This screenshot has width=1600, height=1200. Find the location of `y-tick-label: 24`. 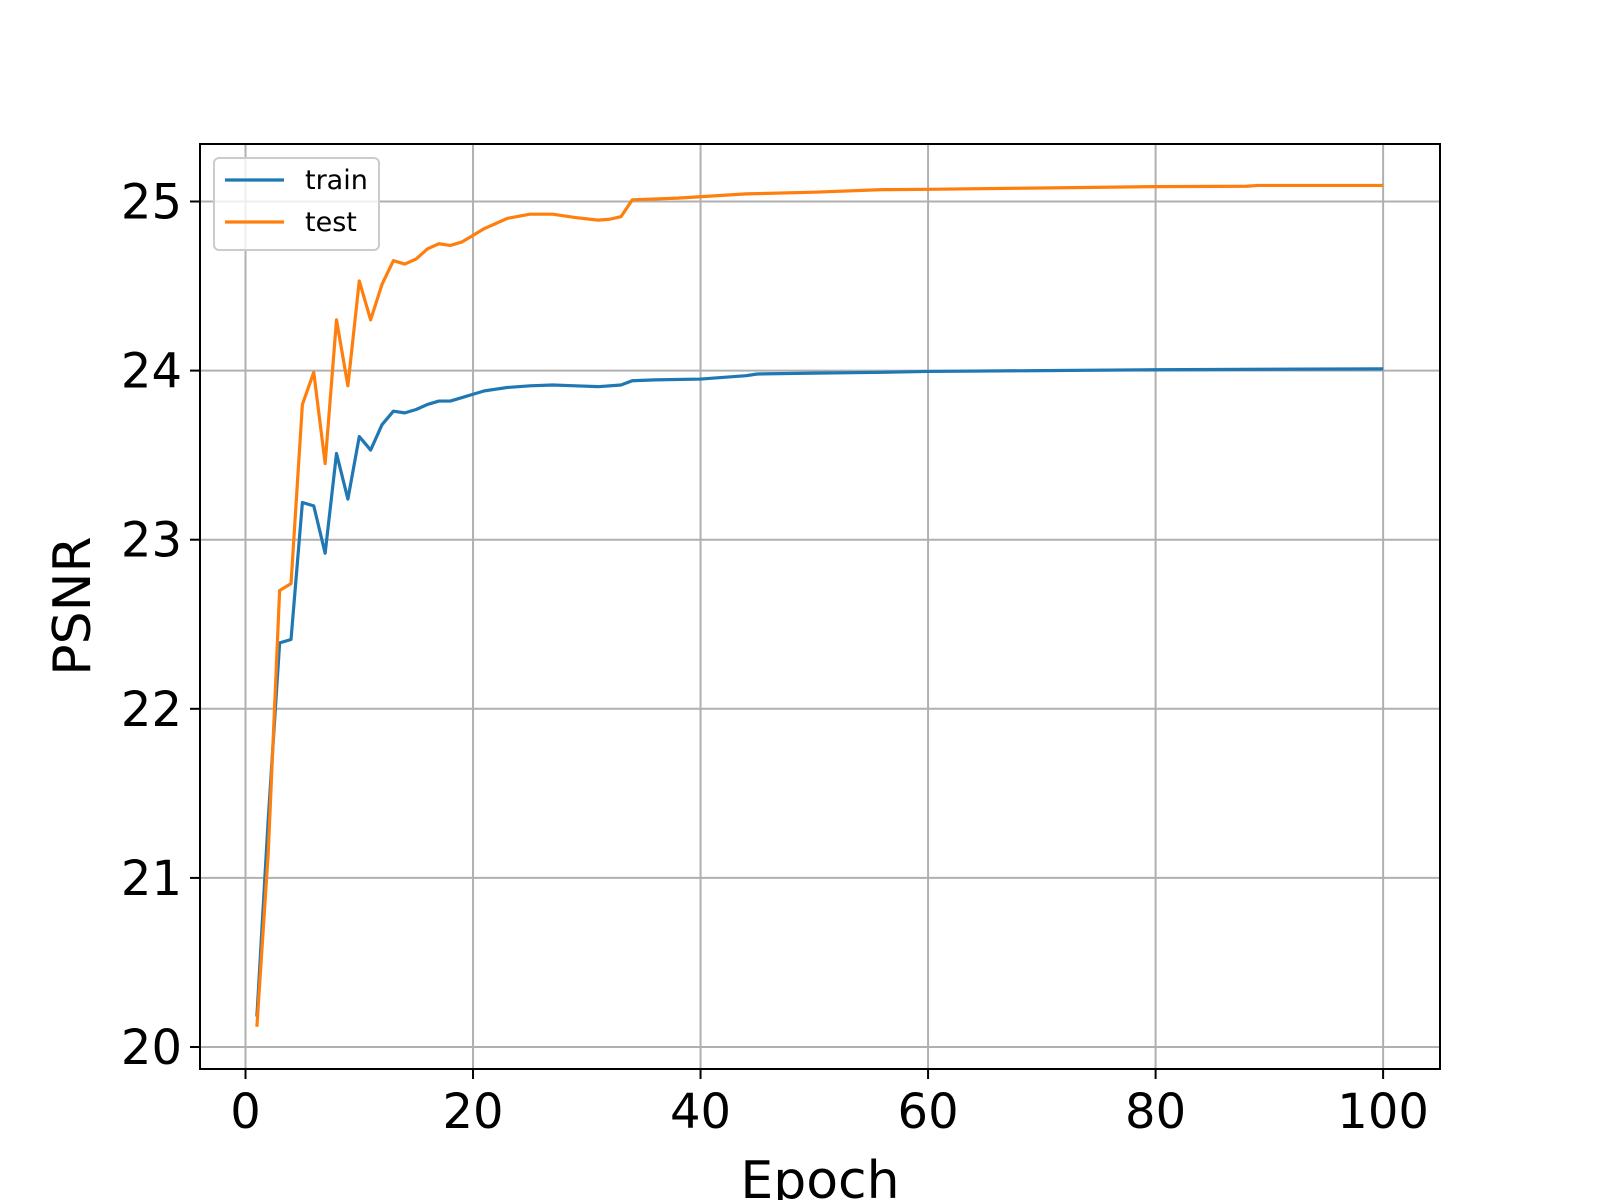

y-tick-label: 24 is located at coordinates (151, 372).